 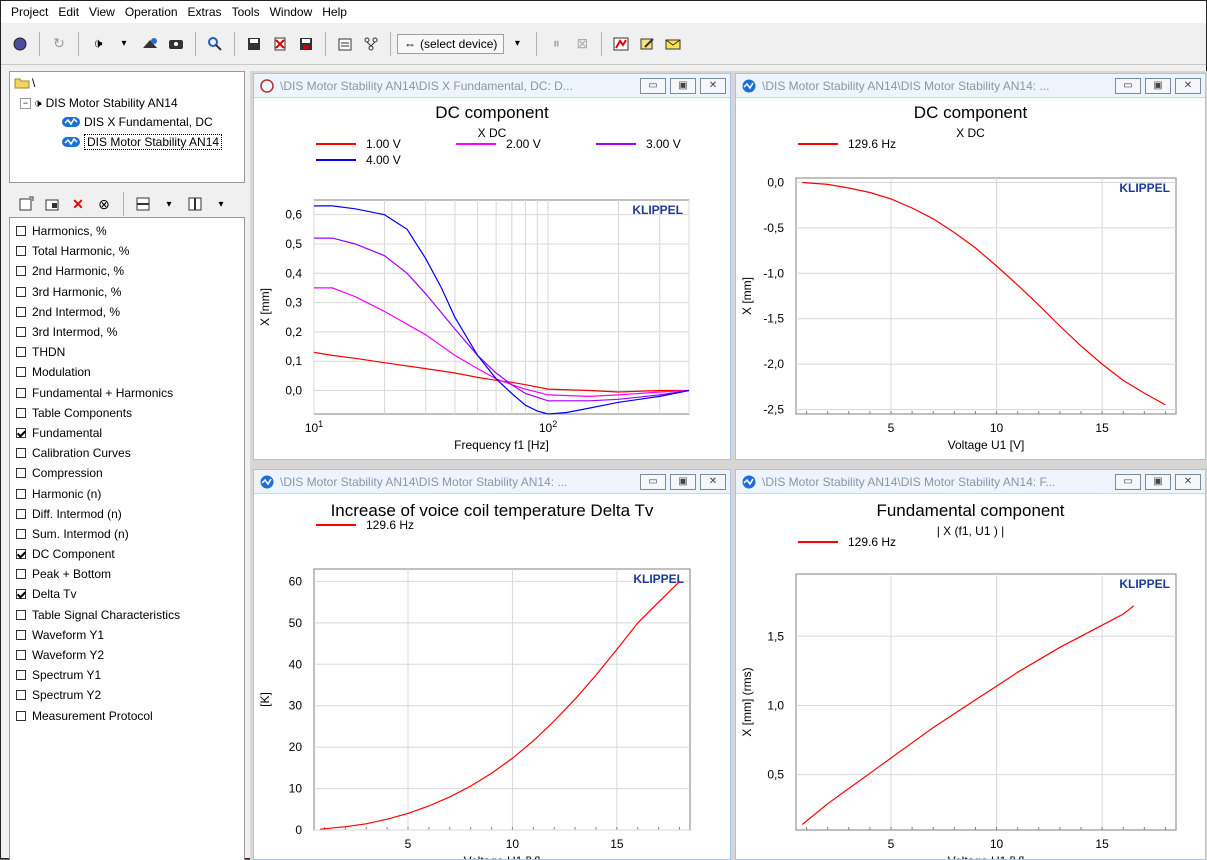 I want to click on save-icon, so click(x=254, y=44).